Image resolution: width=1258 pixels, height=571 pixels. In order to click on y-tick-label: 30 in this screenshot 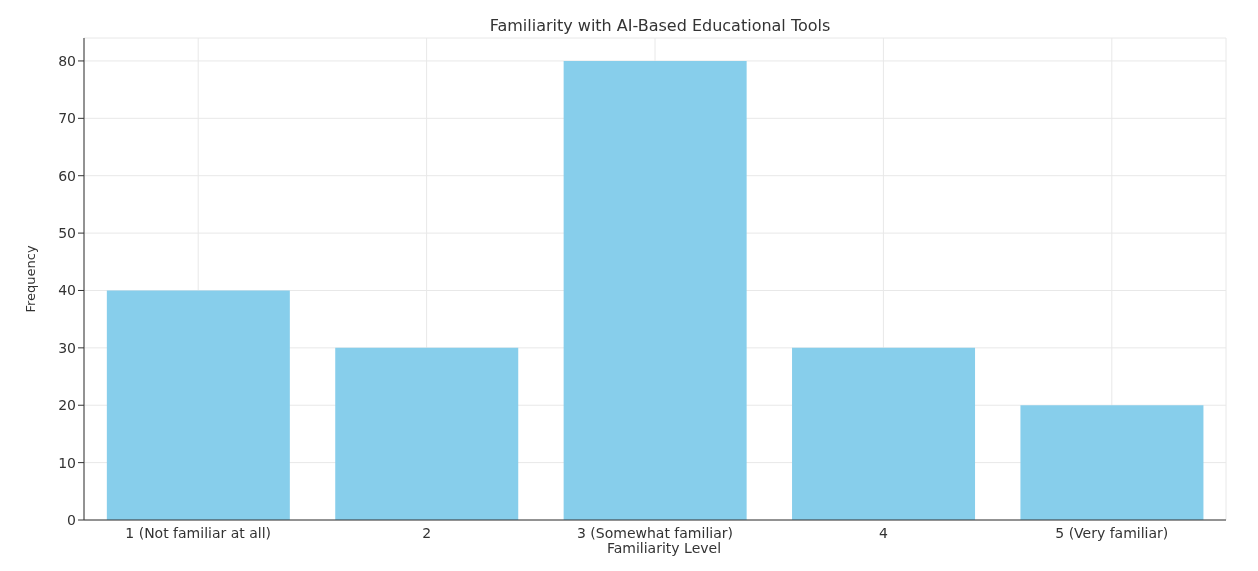, I will do `click(67, 347)`.